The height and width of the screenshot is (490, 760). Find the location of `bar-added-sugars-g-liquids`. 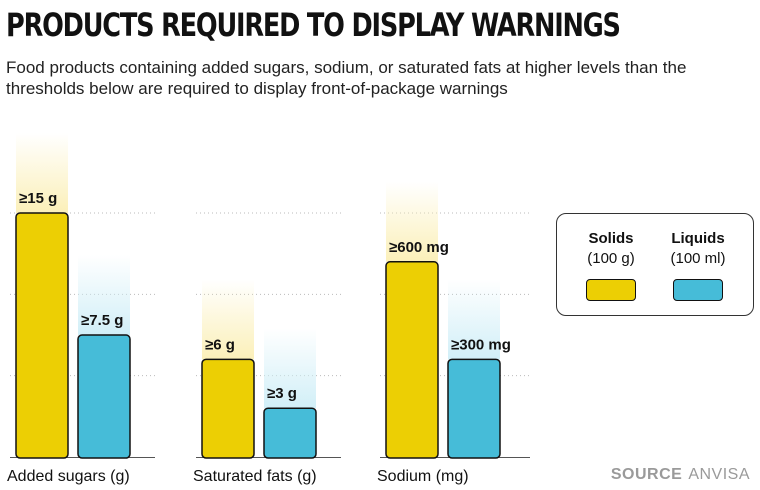

bar-added-sugars-g-liquids is located at coordinates (104, 396).